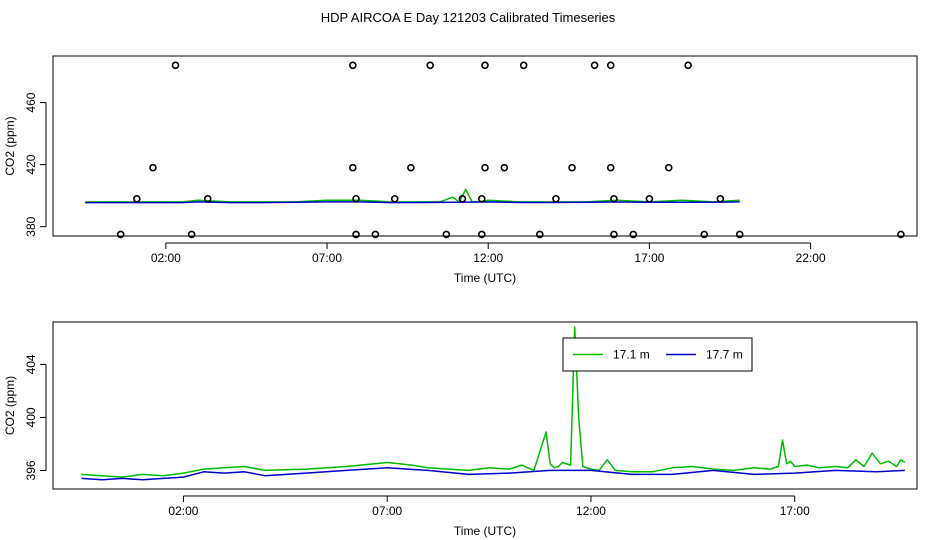 Image resolution: width=936 pixels, height=540 pixels. What do you see at coordinates (31, 226) in the screenshot?
I see `y-tick-label: 380` at bounding box center [31, 226].